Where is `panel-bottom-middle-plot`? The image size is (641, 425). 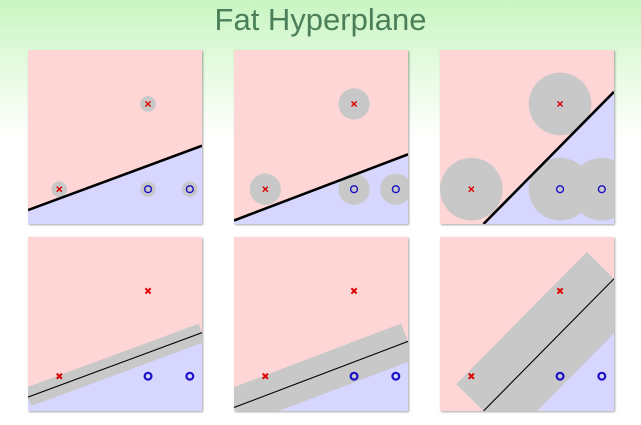
panel-bottom-middle-plot is located at coordinates (321, 324).